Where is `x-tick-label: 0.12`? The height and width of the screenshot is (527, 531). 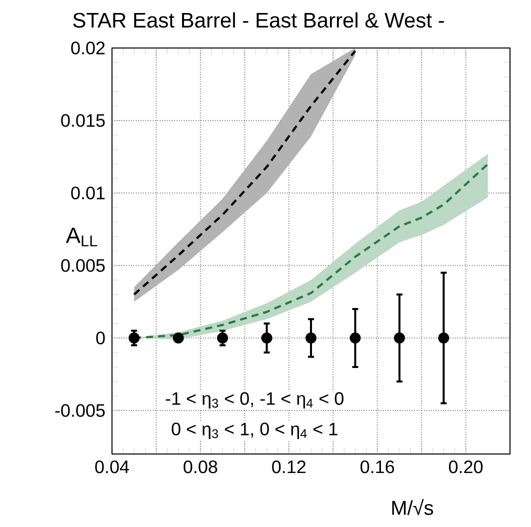
x-tick-label: 0.12 is located at coordinates (289, 467).